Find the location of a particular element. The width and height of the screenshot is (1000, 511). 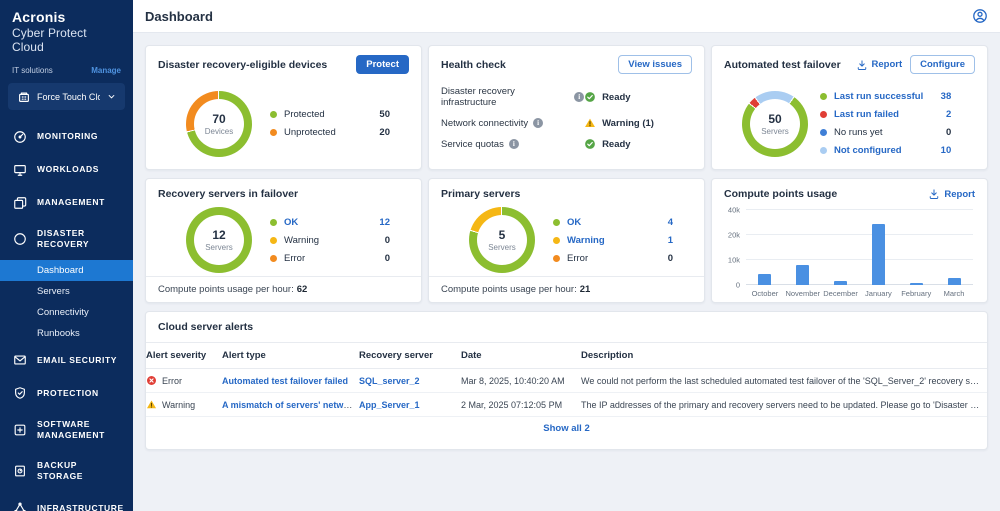

card-title: Disaster recovery-eligible devices is located at coordinates (243, 64).